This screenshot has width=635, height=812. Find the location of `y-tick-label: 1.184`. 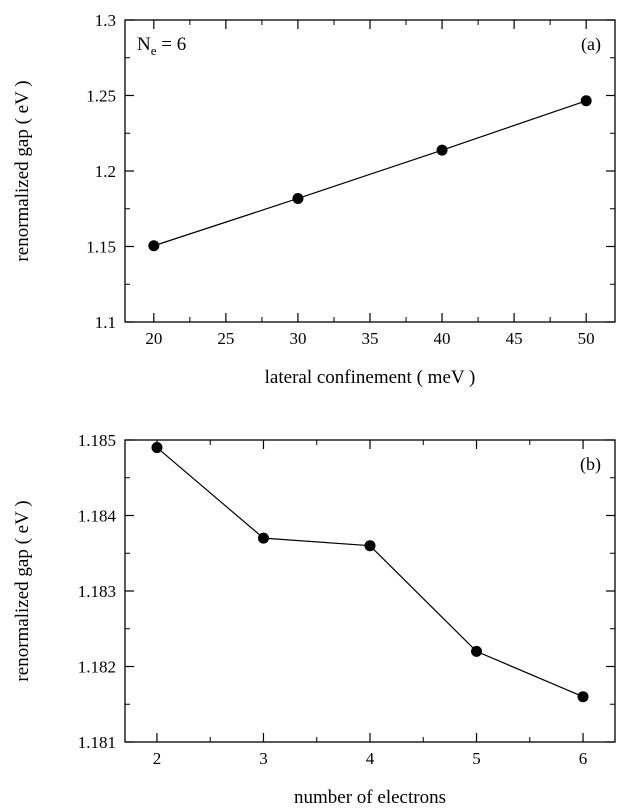

y-tick-label: 1.184 is located at coordinates (97, 516).